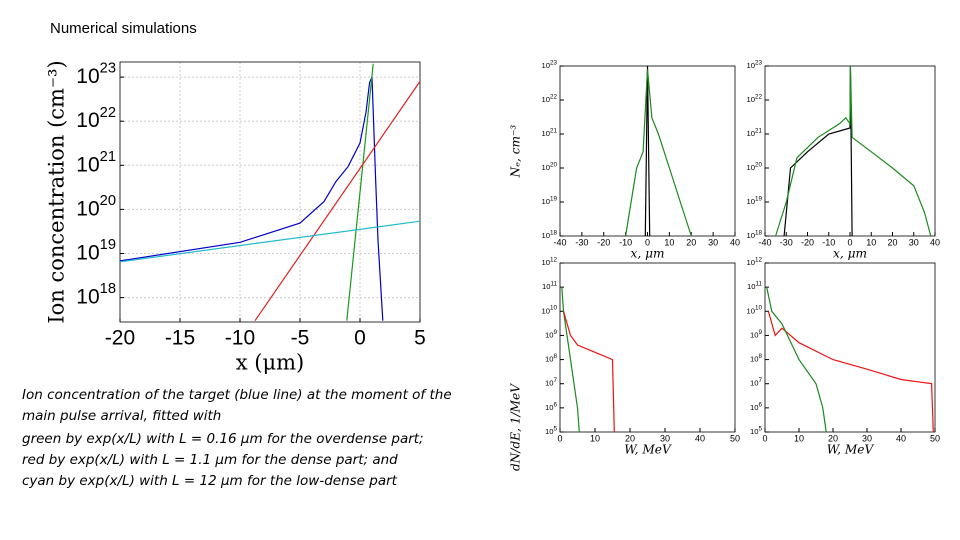 This screenshot has height=540, width=960. Describe the element at coordinates (759, 307) in the screenshot. I see `tick-exponent: 10` at that location.